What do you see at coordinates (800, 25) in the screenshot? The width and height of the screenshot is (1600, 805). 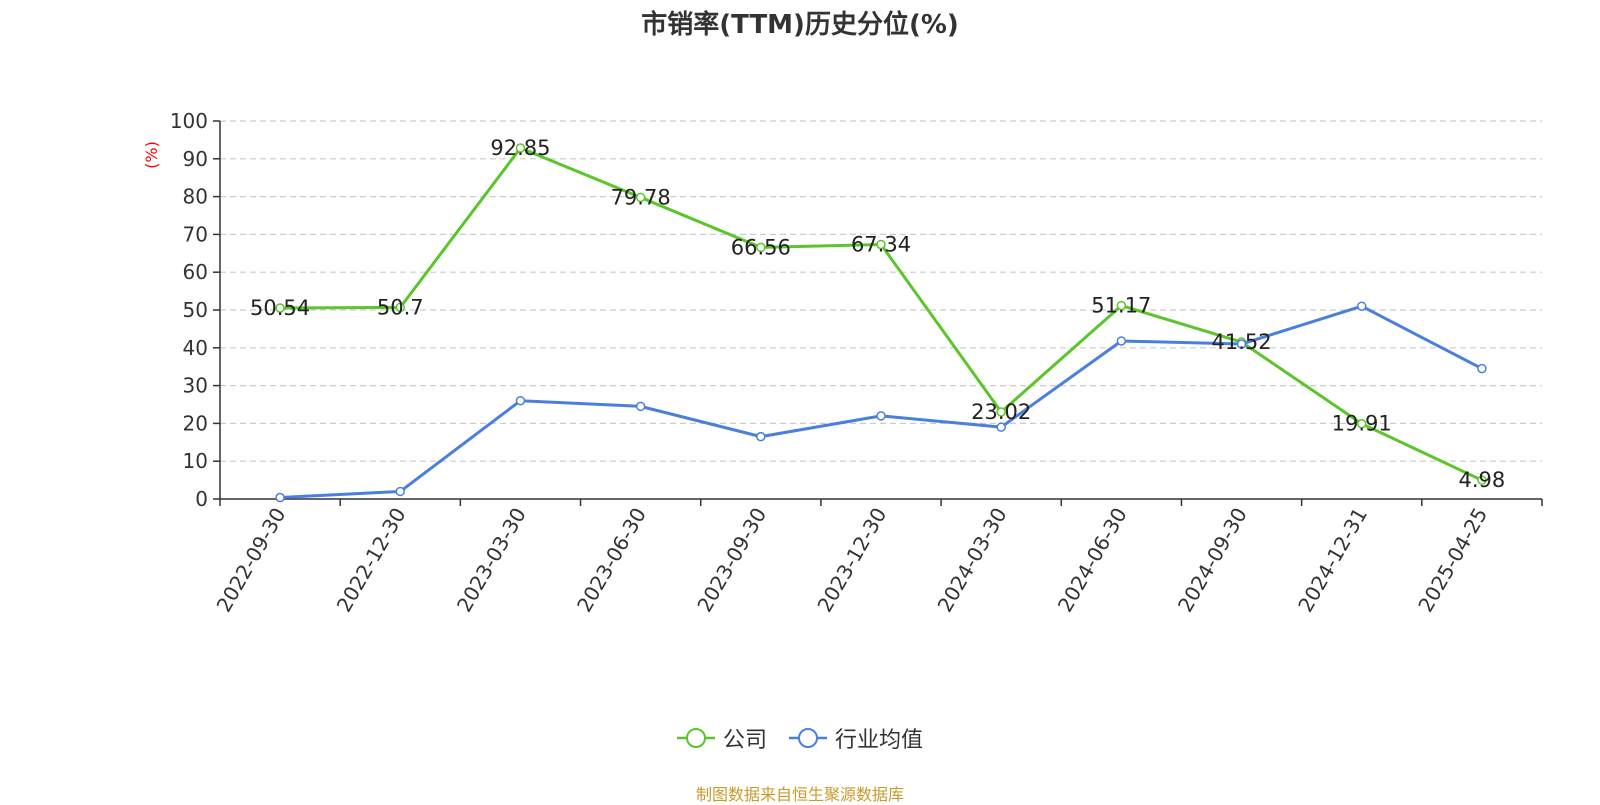 I see `chart-title: 市销率(TTM)历史分位(%)` at bounding box center [800, 25].